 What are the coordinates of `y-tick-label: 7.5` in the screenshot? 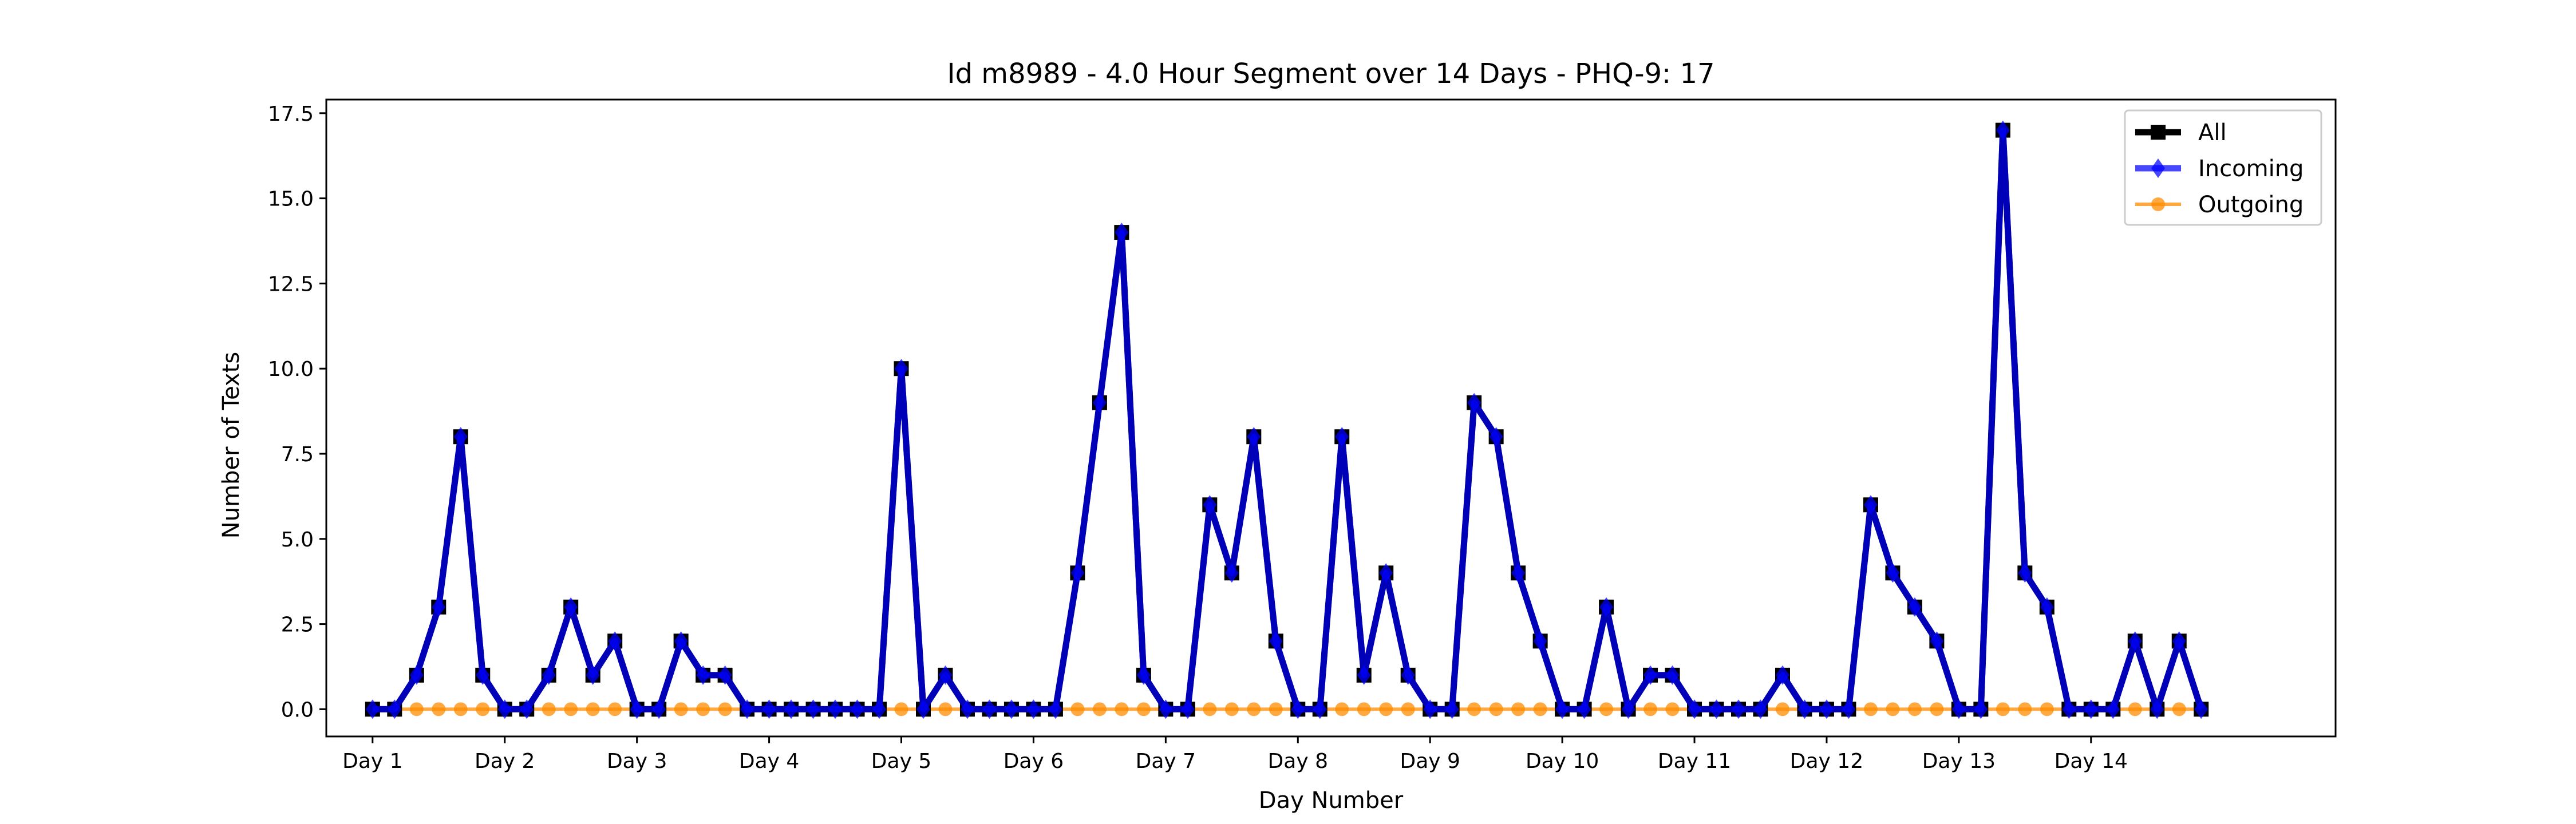 It's located at (297, 454).